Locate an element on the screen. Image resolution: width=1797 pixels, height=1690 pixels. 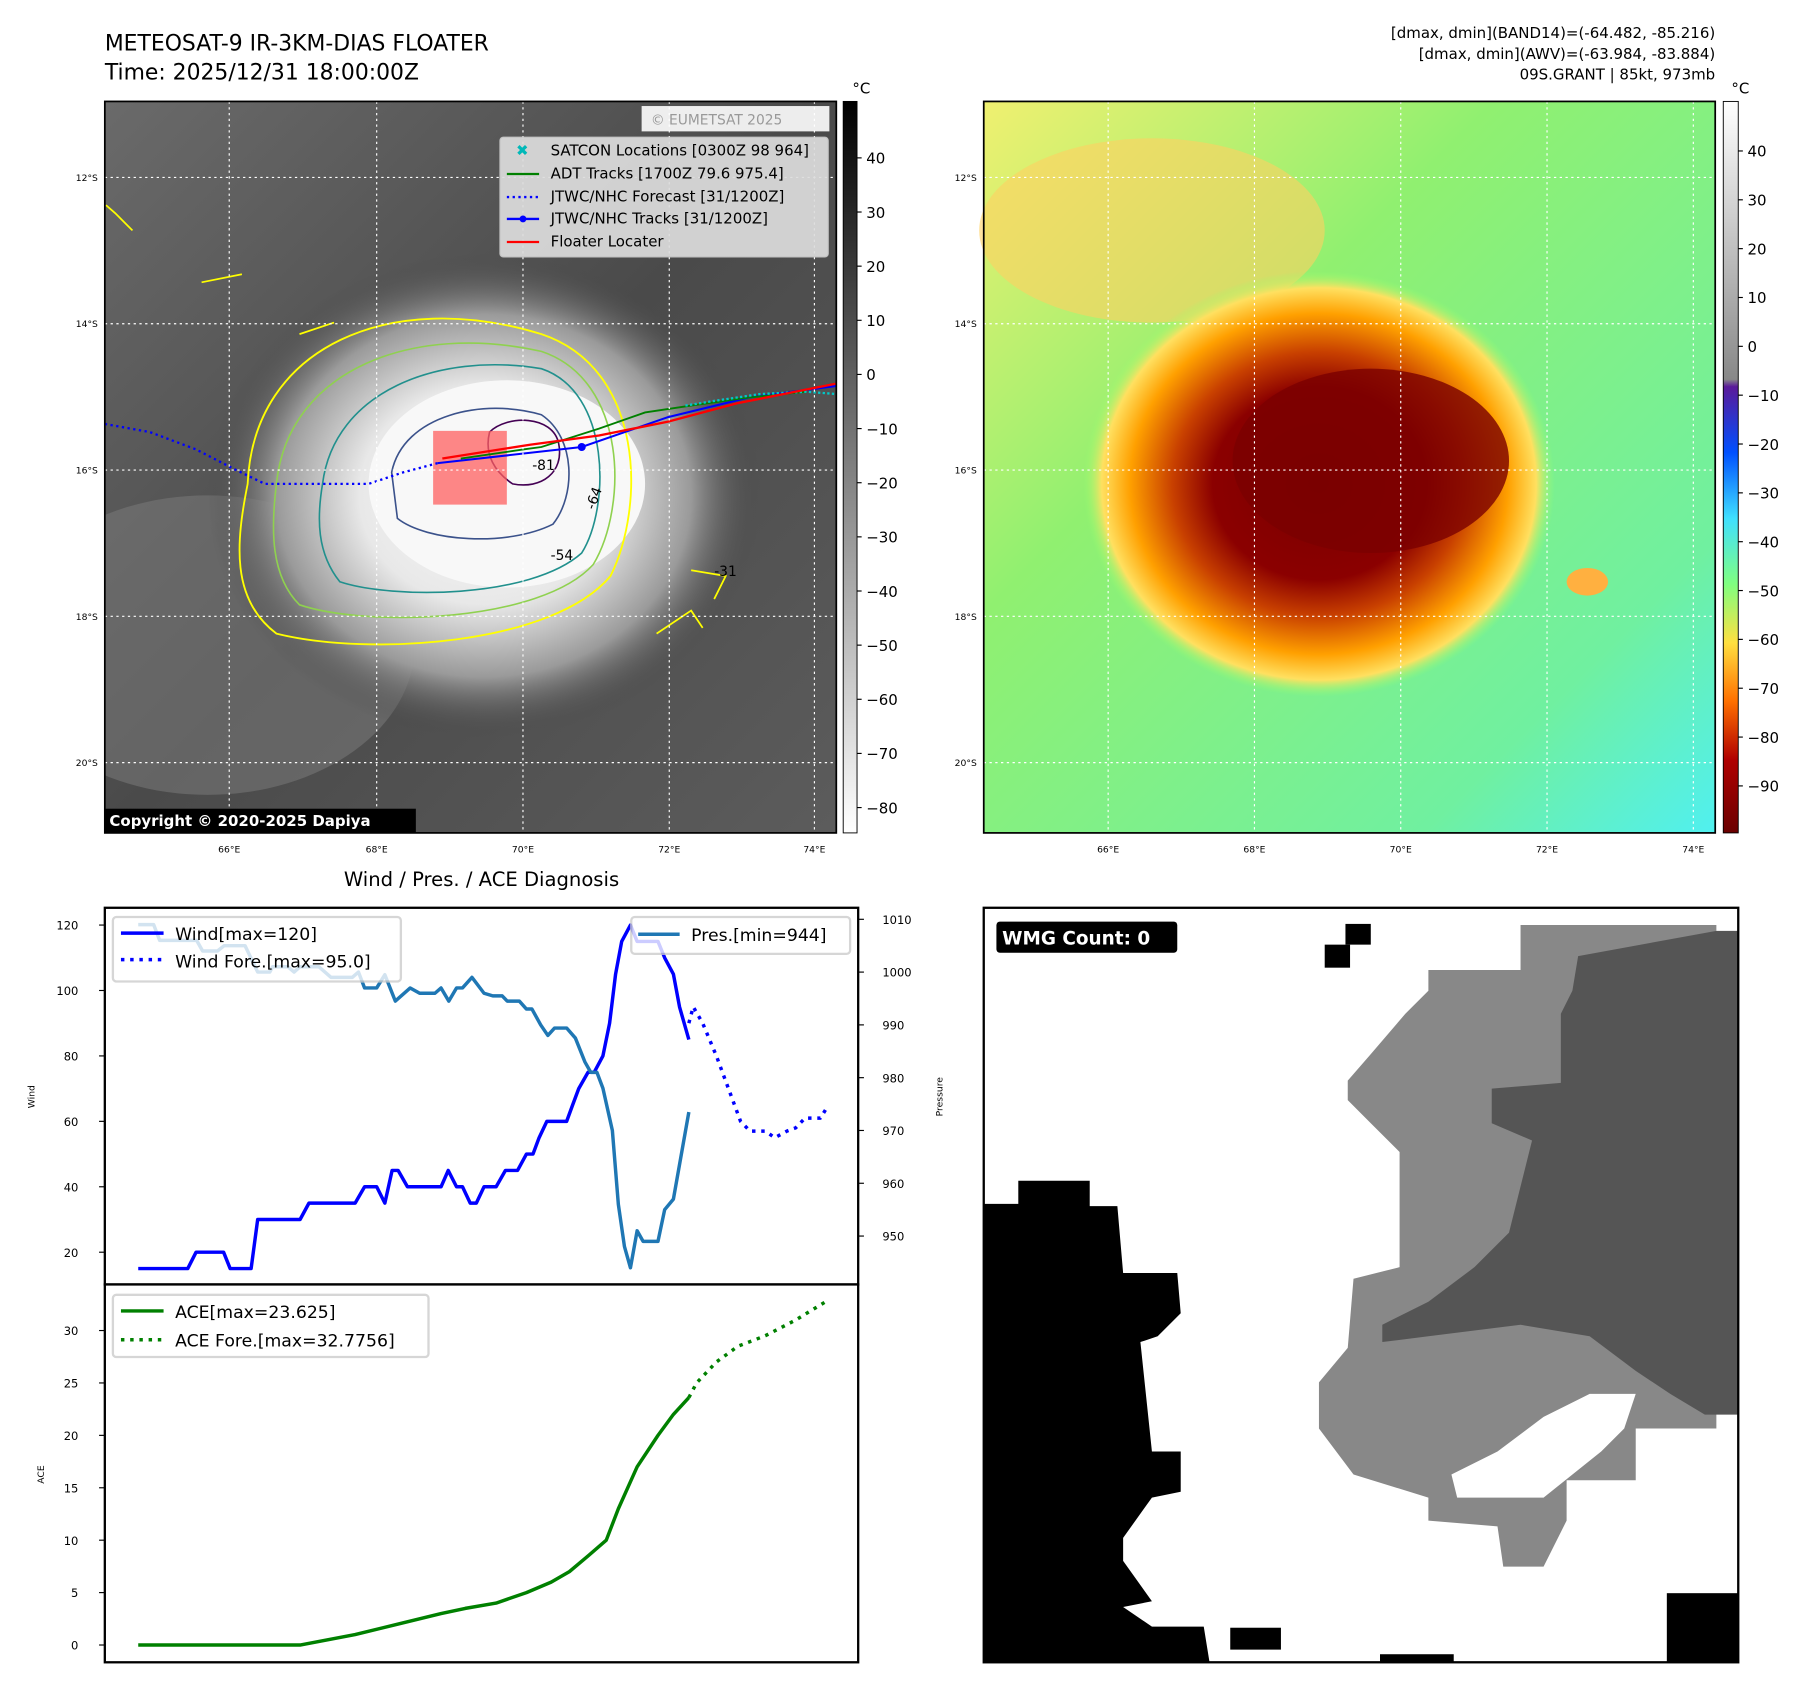
contour-label: -64 is located at coordinates (594, 498).